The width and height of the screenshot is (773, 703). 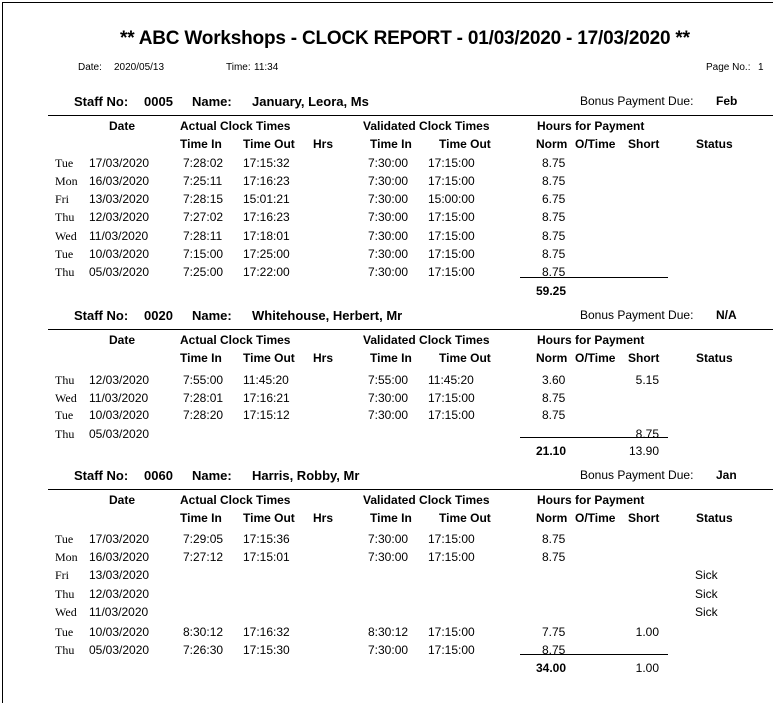 I want to click on cell-day: Wed, so click(x=66, y=398).